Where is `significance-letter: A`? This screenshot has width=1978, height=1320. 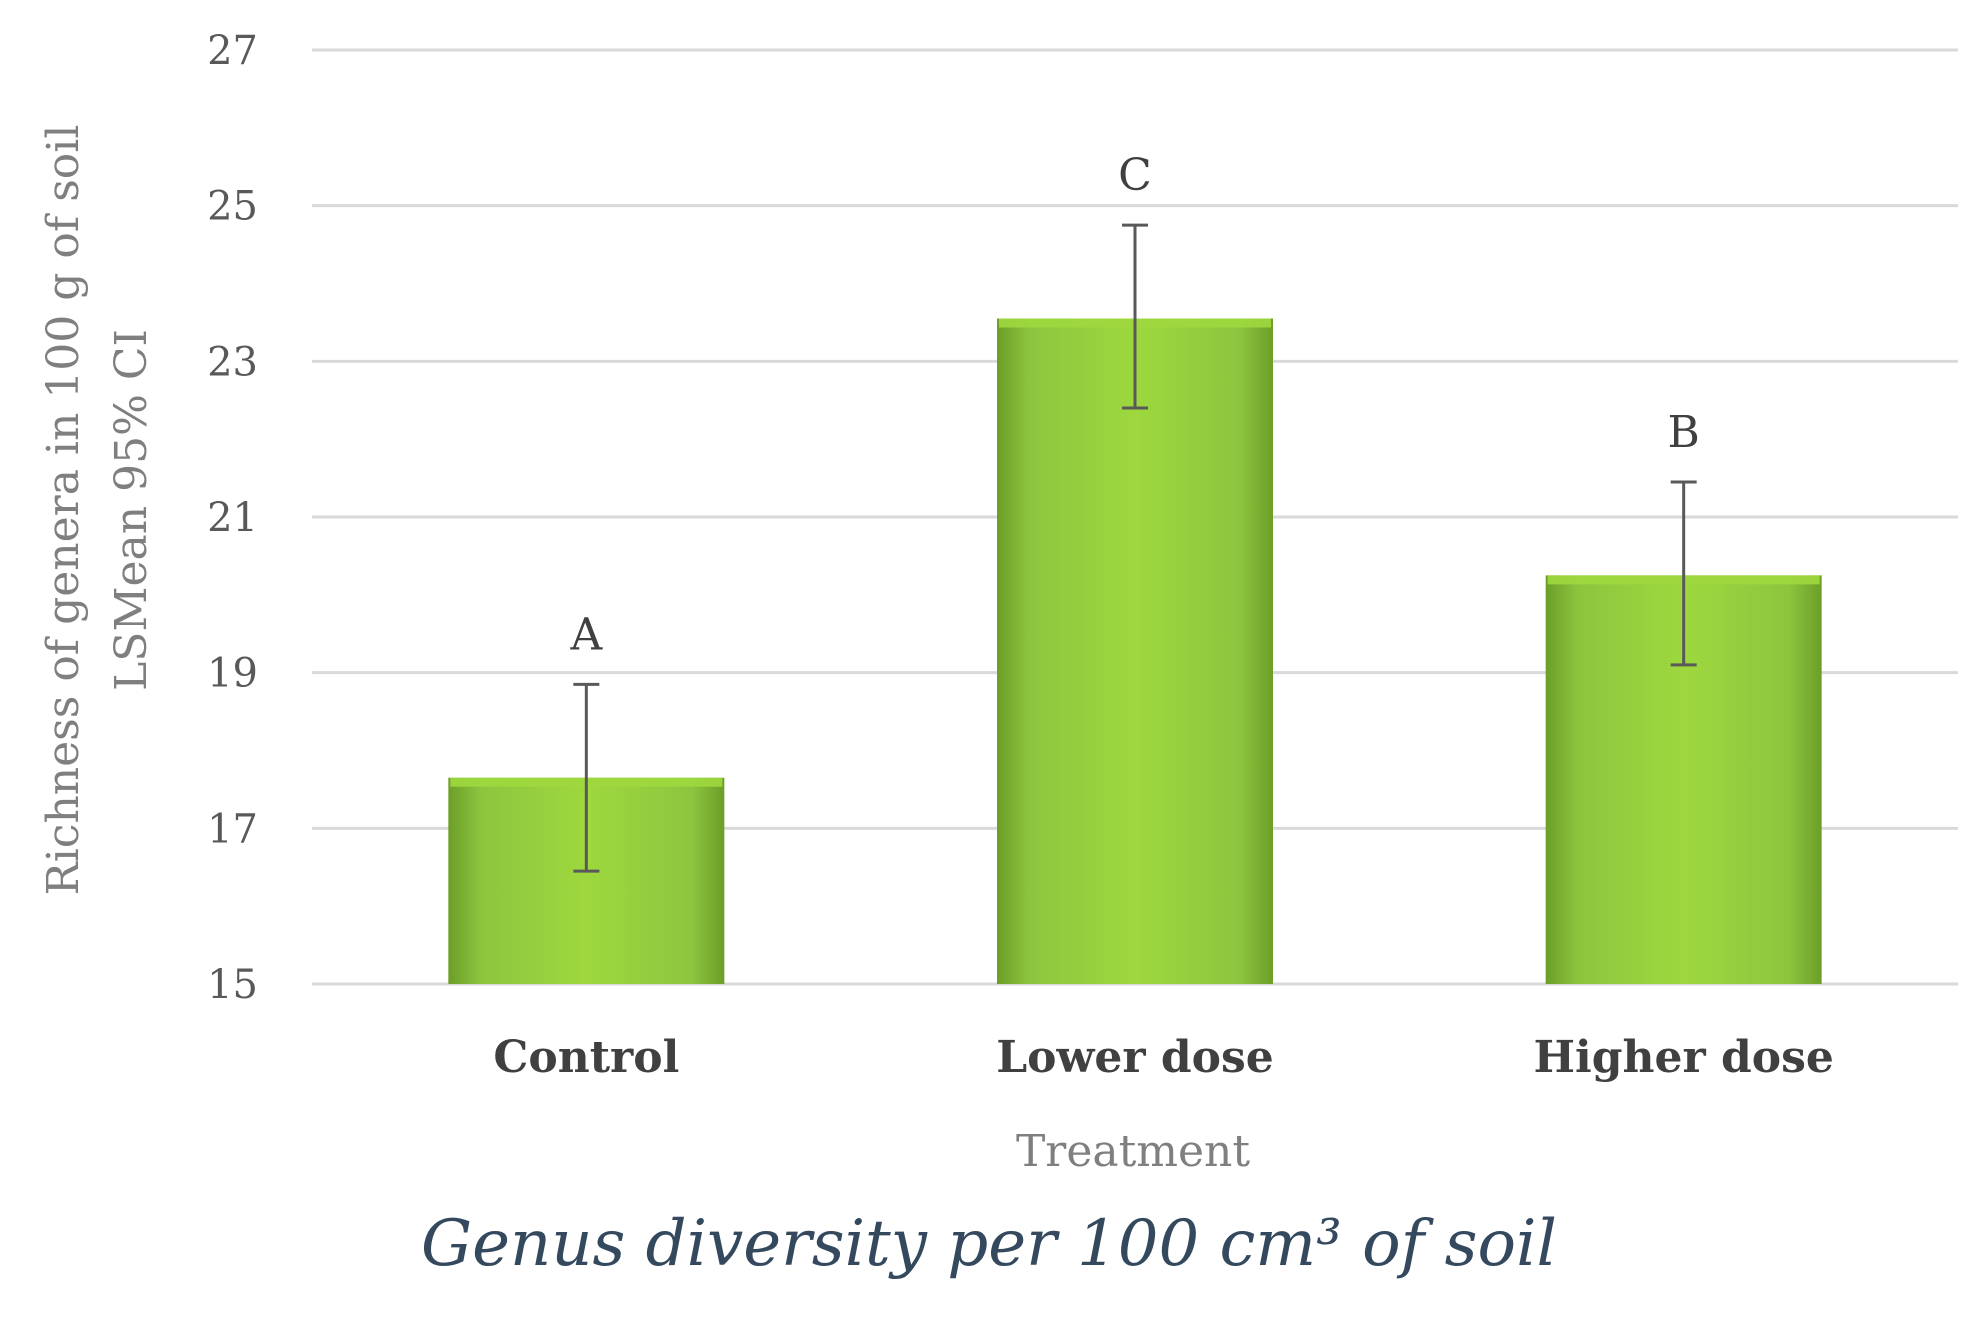 significance-letter: A is located at coordinates (586, 634).